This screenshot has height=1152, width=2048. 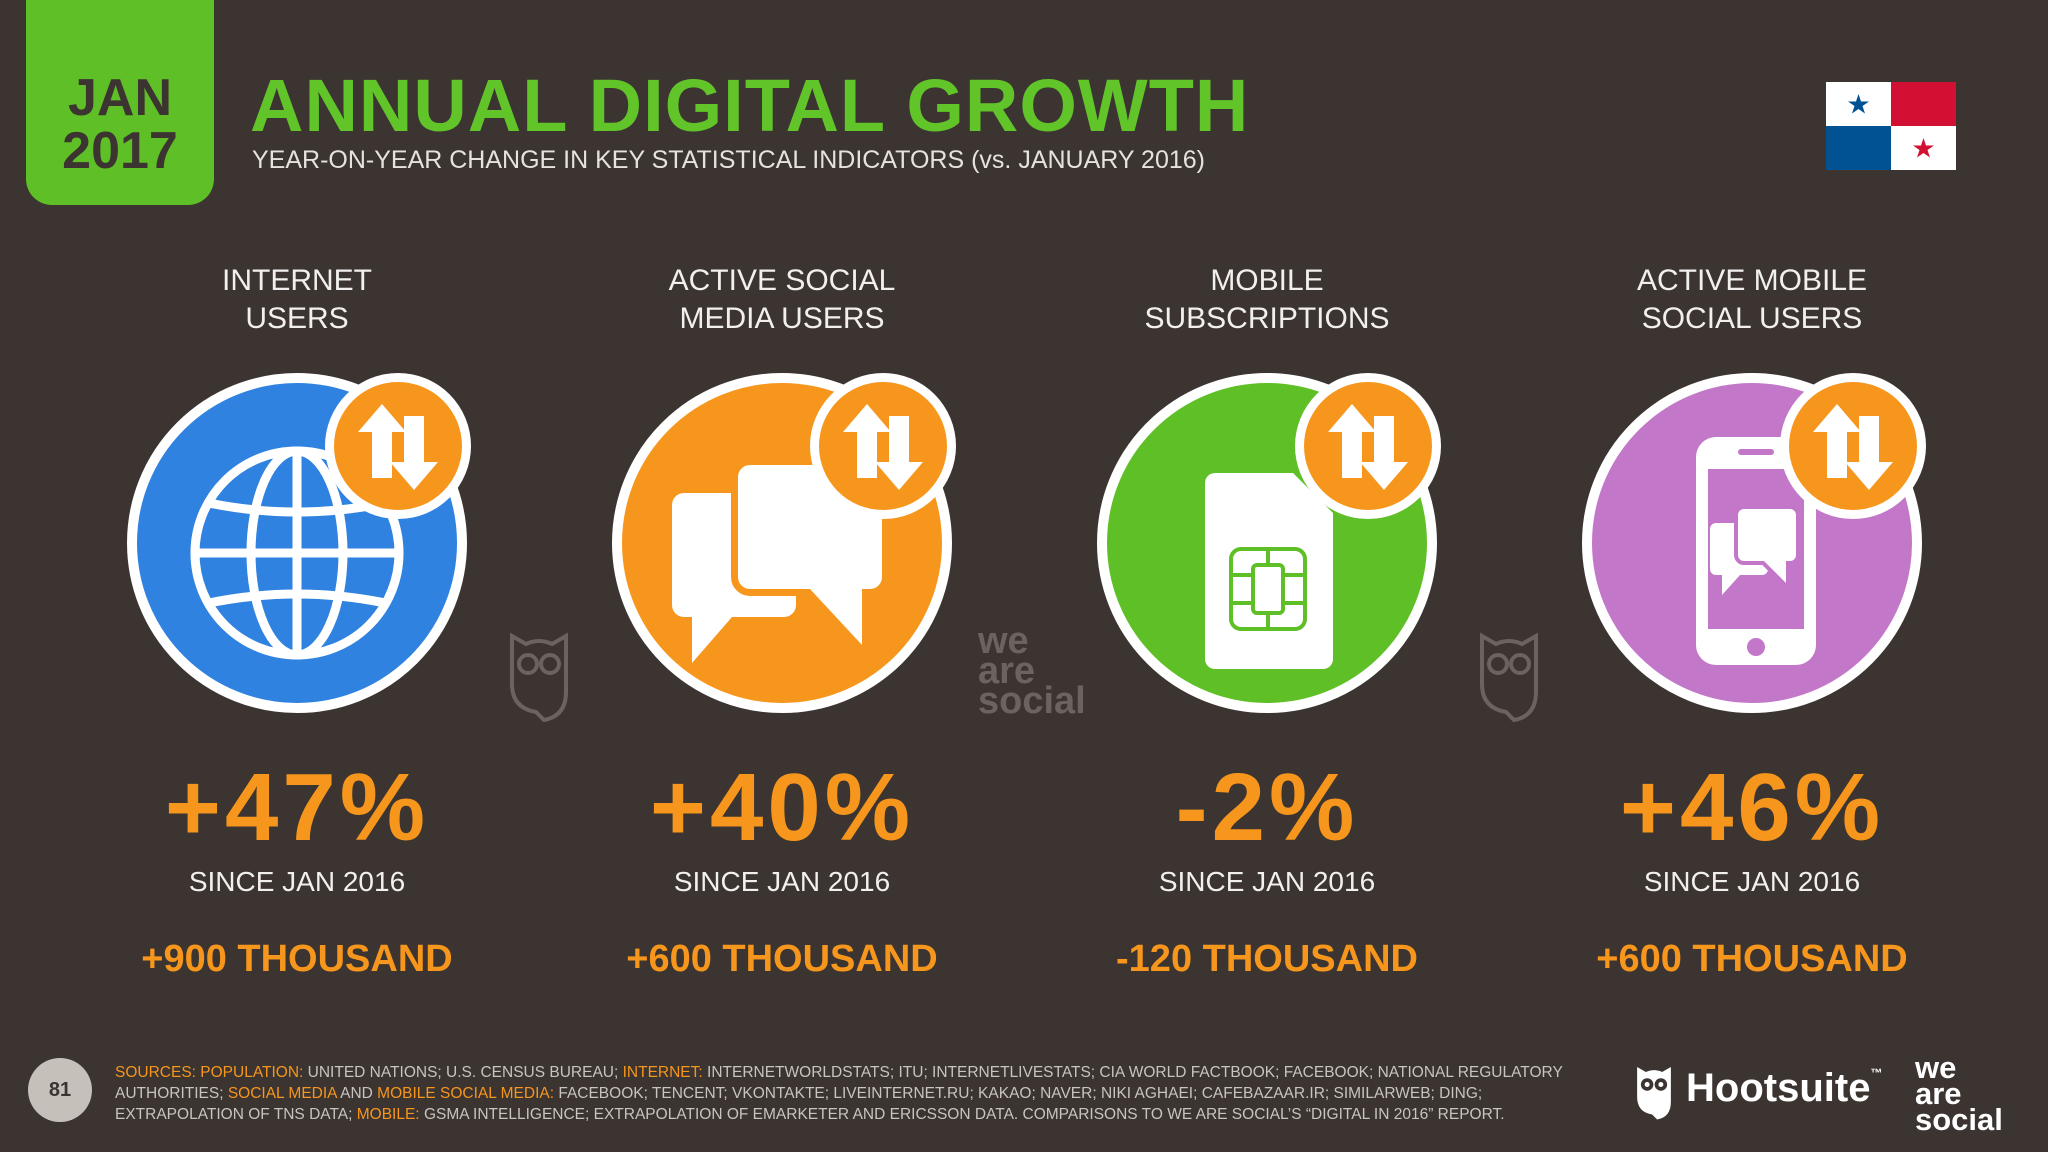 What do you see at coordinates (1267, 299) in the screenshot?
I see `stat-label: MOBILE SUBSCRIPTIONS` at bounding box center [1267, 299].